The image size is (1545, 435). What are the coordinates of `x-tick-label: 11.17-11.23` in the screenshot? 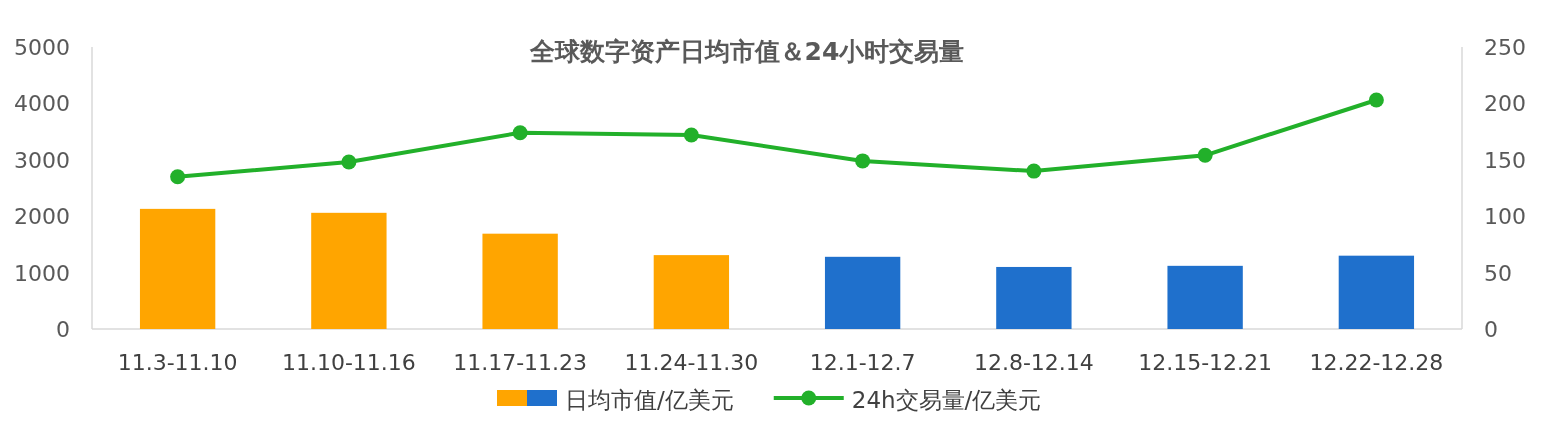 It's located at (520, 362).